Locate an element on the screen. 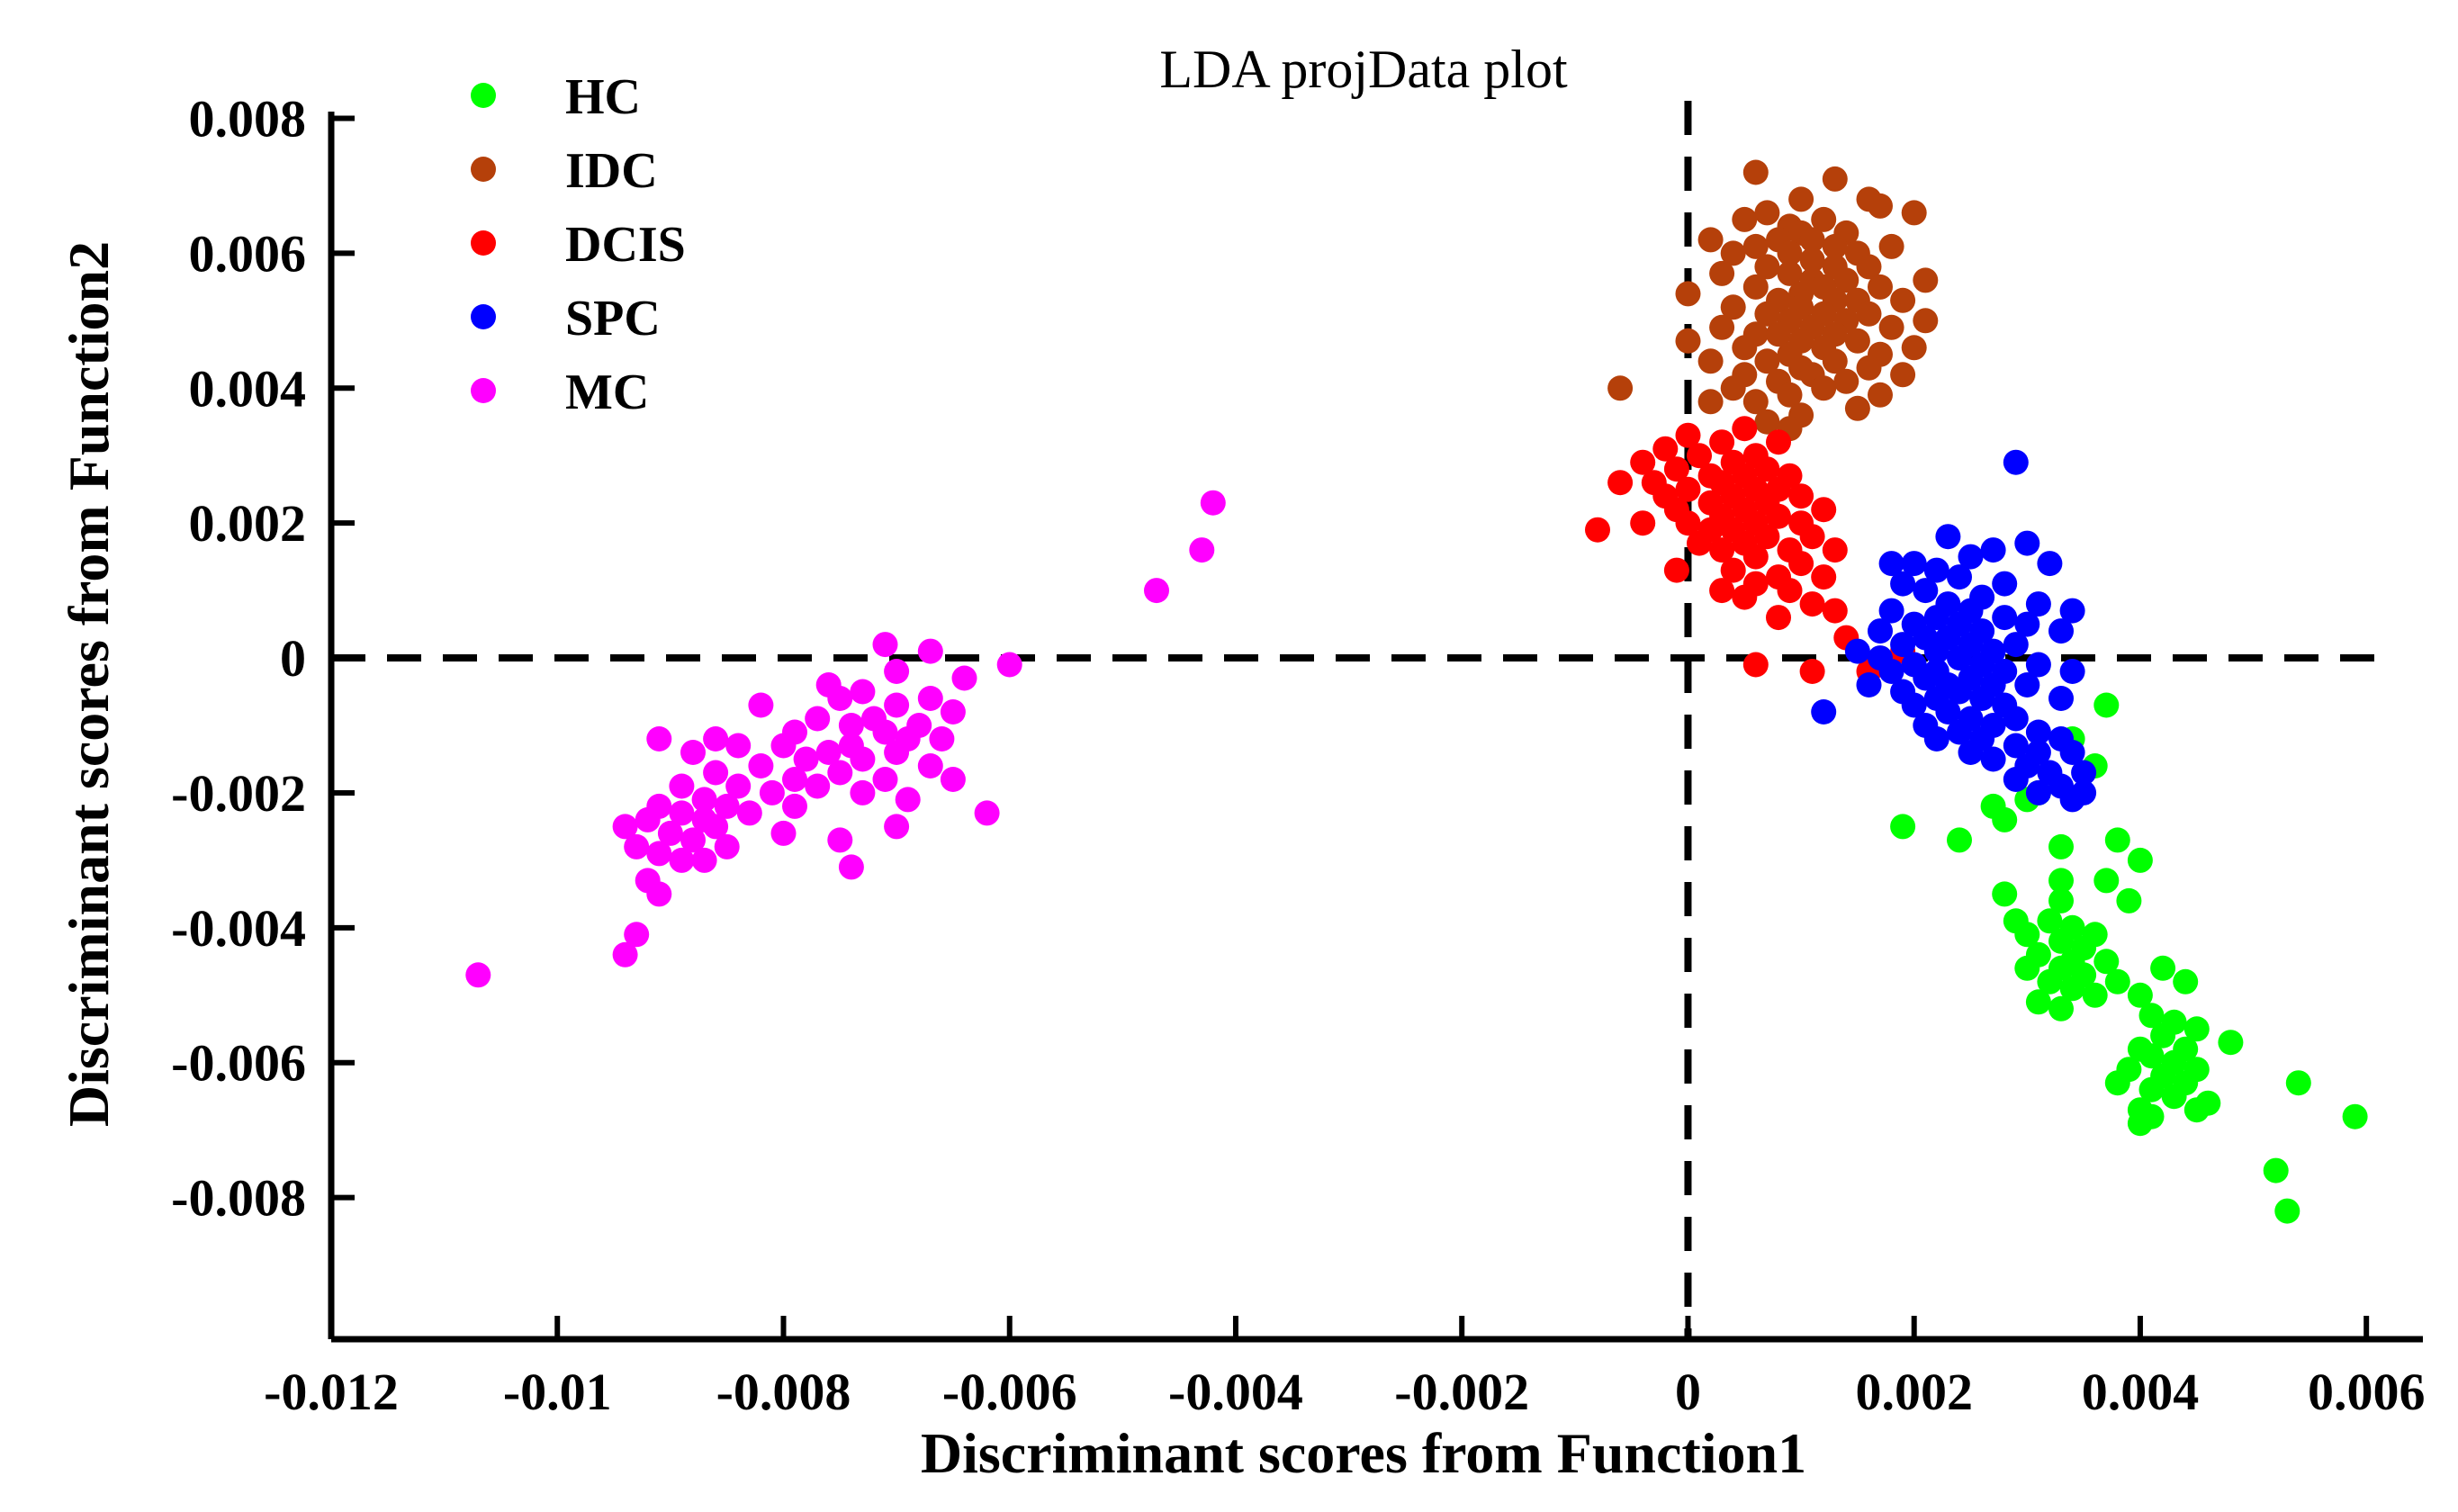  legend-label-hc: HC is located at coordinates (603, 97).